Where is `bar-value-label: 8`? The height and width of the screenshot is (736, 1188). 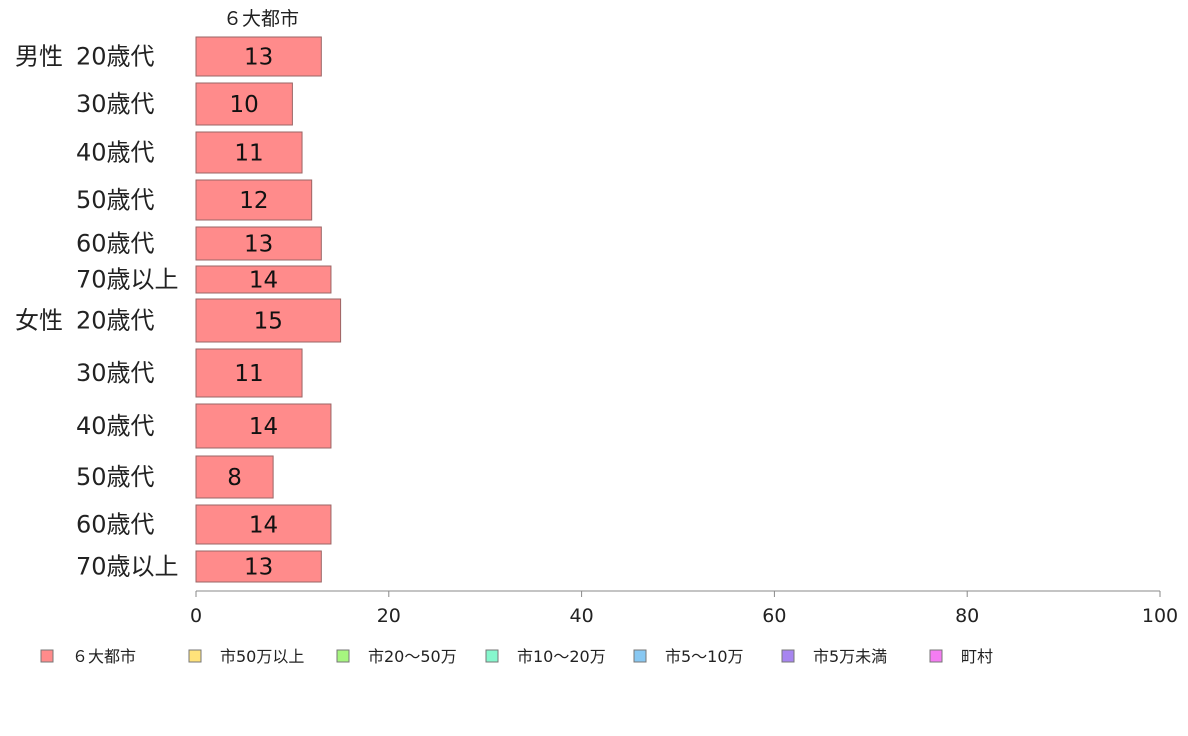 bar-value-label: 8 is located at coordinates (234, 478).